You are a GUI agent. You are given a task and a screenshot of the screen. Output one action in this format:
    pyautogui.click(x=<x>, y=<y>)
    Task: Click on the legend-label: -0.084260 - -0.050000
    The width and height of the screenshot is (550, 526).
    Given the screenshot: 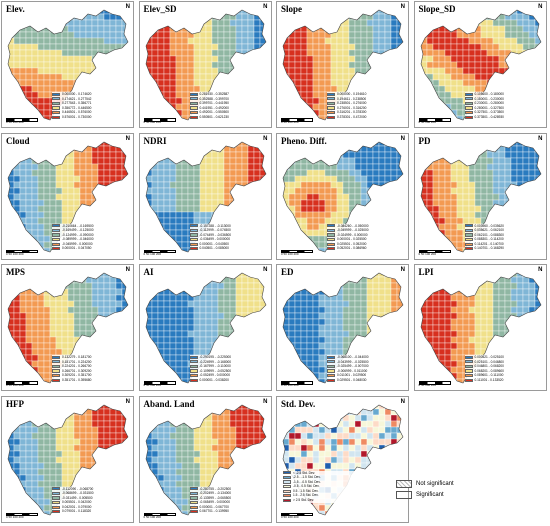 What is the action you would take?
    pyautogui.click(x=353, y=225)
    